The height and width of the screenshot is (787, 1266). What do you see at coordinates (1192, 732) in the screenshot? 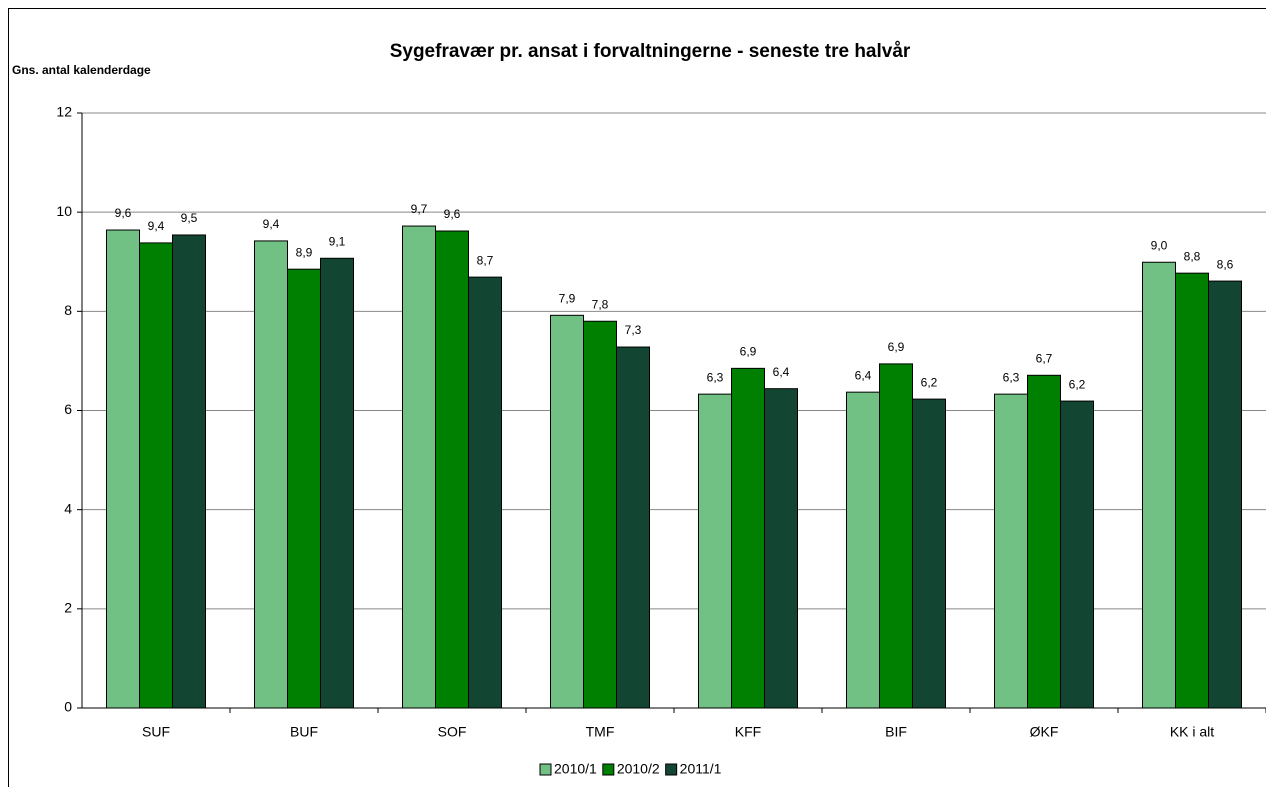
I see `x-tick-label: KK i alt` at bounding box center [1192, 732].